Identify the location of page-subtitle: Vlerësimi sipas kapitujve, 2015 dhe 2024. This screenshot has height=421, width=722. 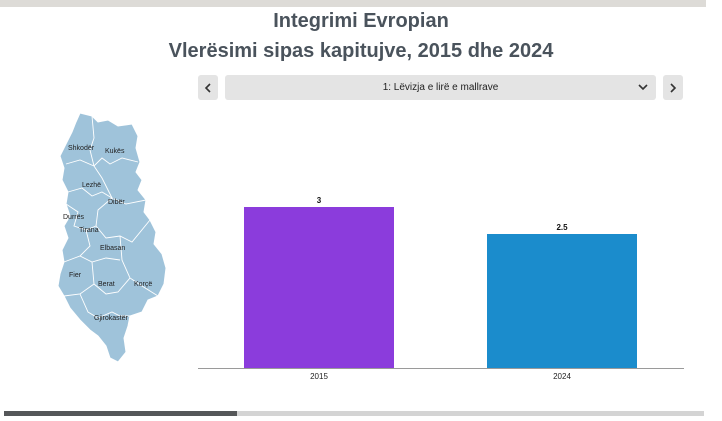
(361, 51).